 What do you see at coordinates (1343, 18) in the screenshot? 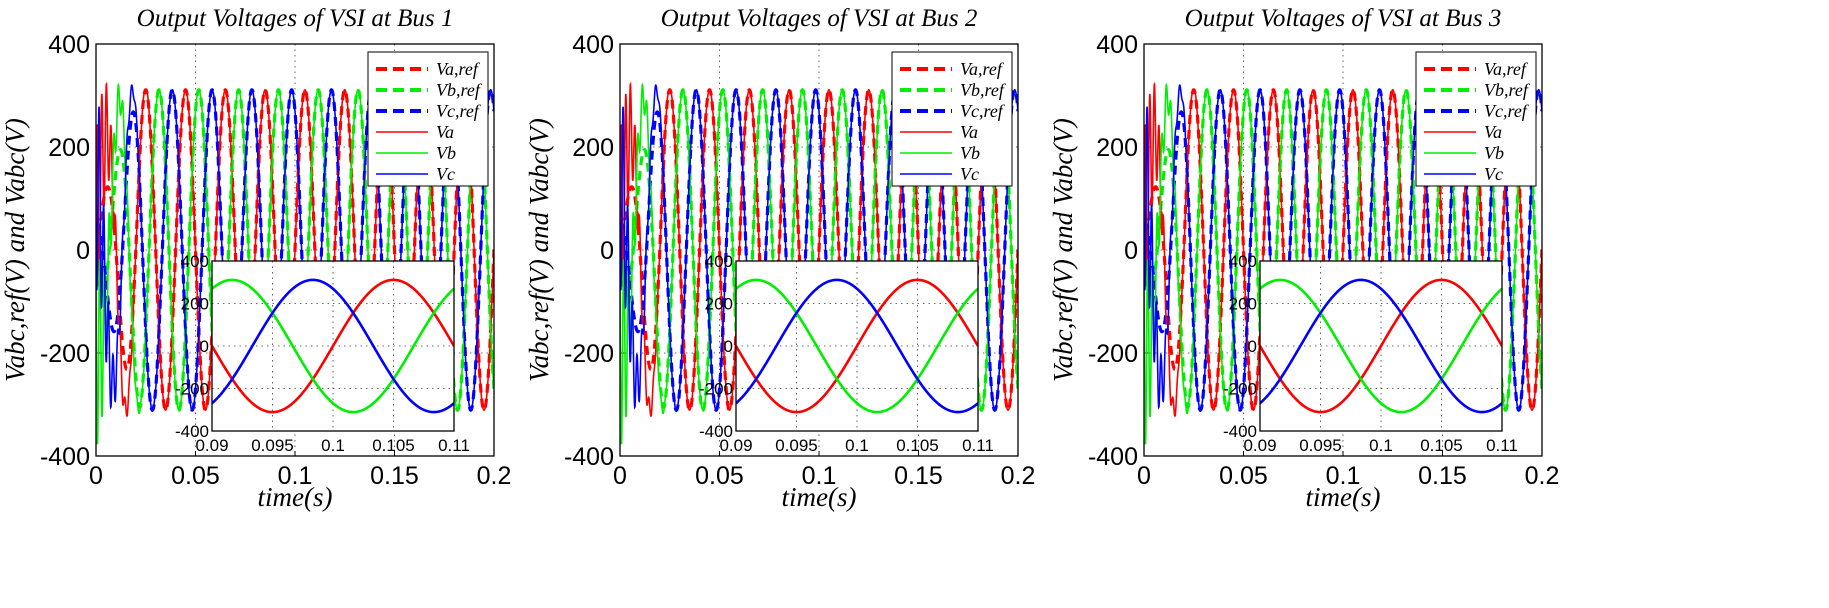
I see `chart-title: Output Voltages of VSI at Bus 3` at bounding box center [1343, 18].